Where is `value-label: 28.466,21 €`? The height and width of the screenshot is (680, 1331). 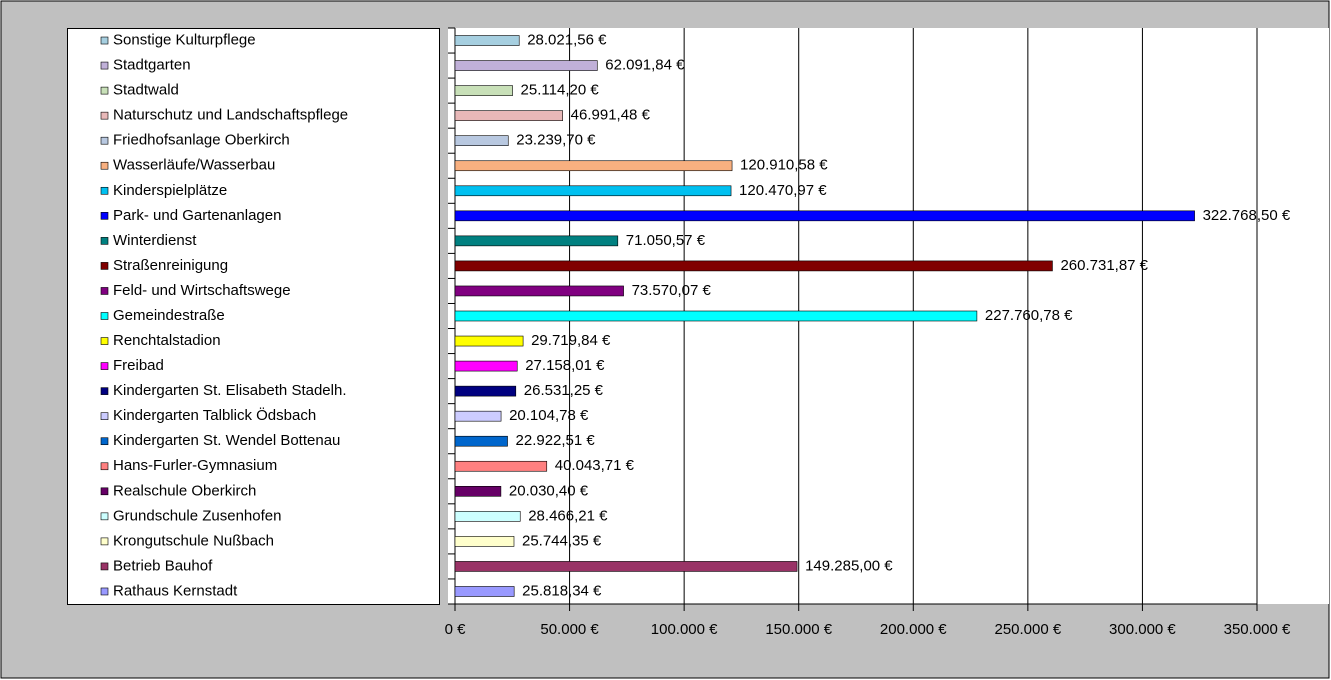 value-label: 28.466,21 € is located at coordinates (568, 515).